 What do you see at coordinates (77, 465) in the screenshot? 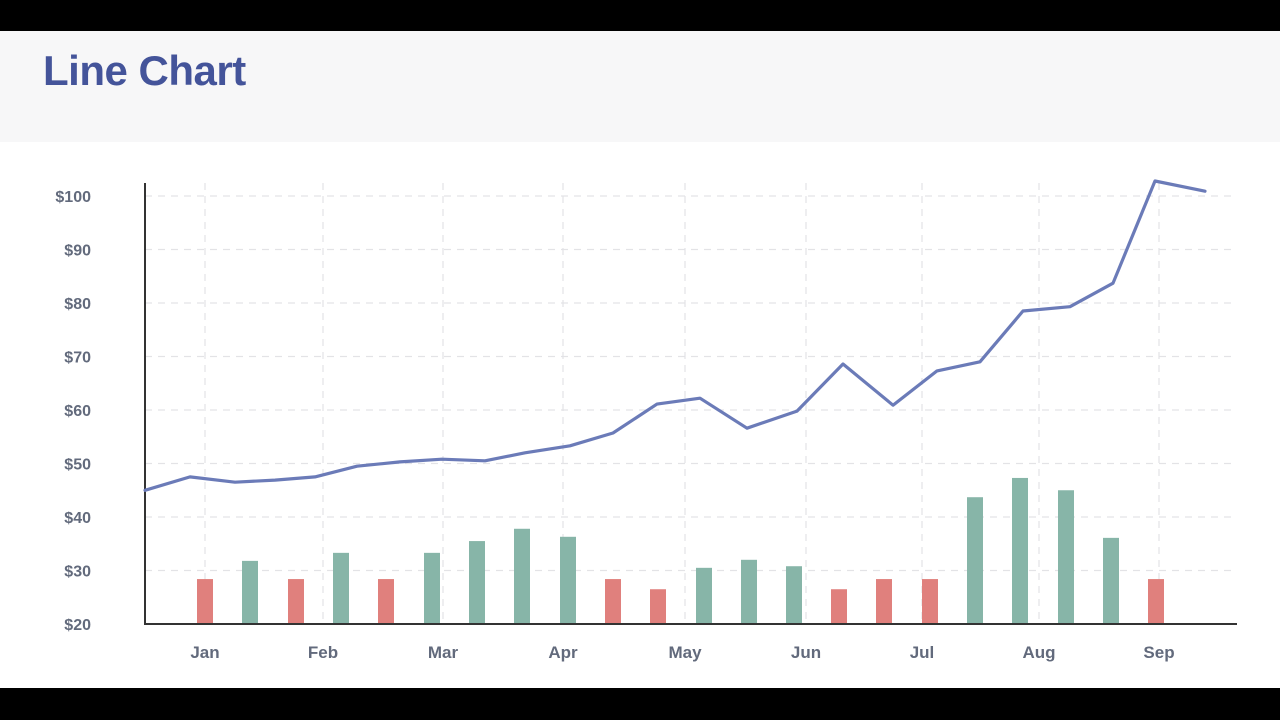
I see `y-tick-label: $50` at bounding box center [77, 465].